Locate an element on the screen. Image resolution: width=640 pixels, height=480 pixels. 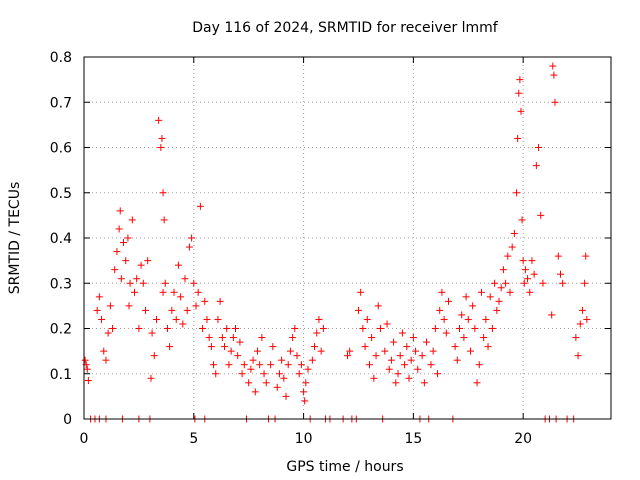
y-tick-label: 0.1 is located at coordinates (61, 375).